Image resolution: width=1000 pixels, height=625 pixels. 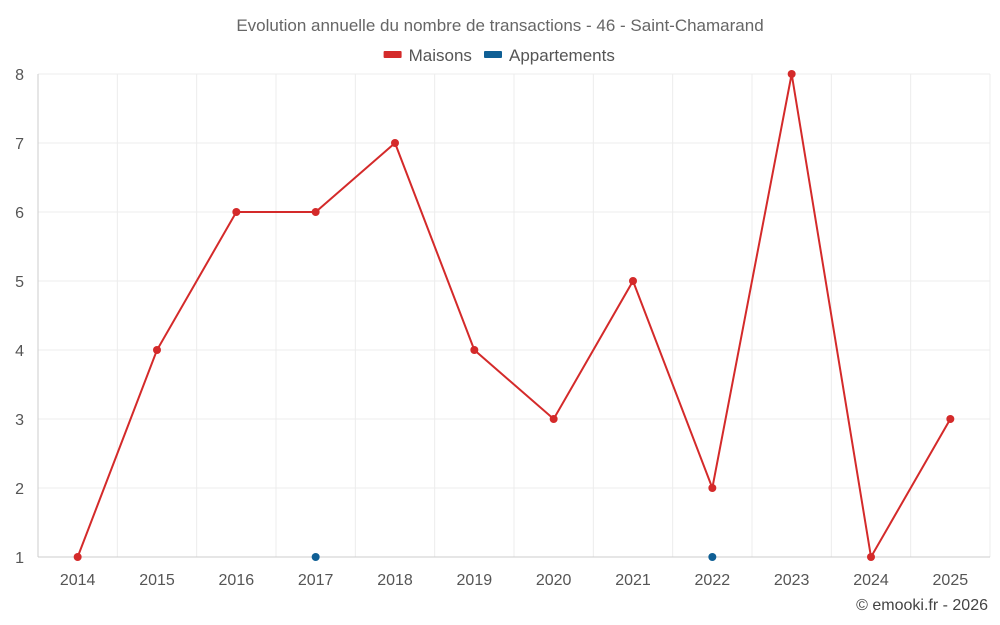 I want to click on x-tick-label: 2018, so click(x=395, y=580).